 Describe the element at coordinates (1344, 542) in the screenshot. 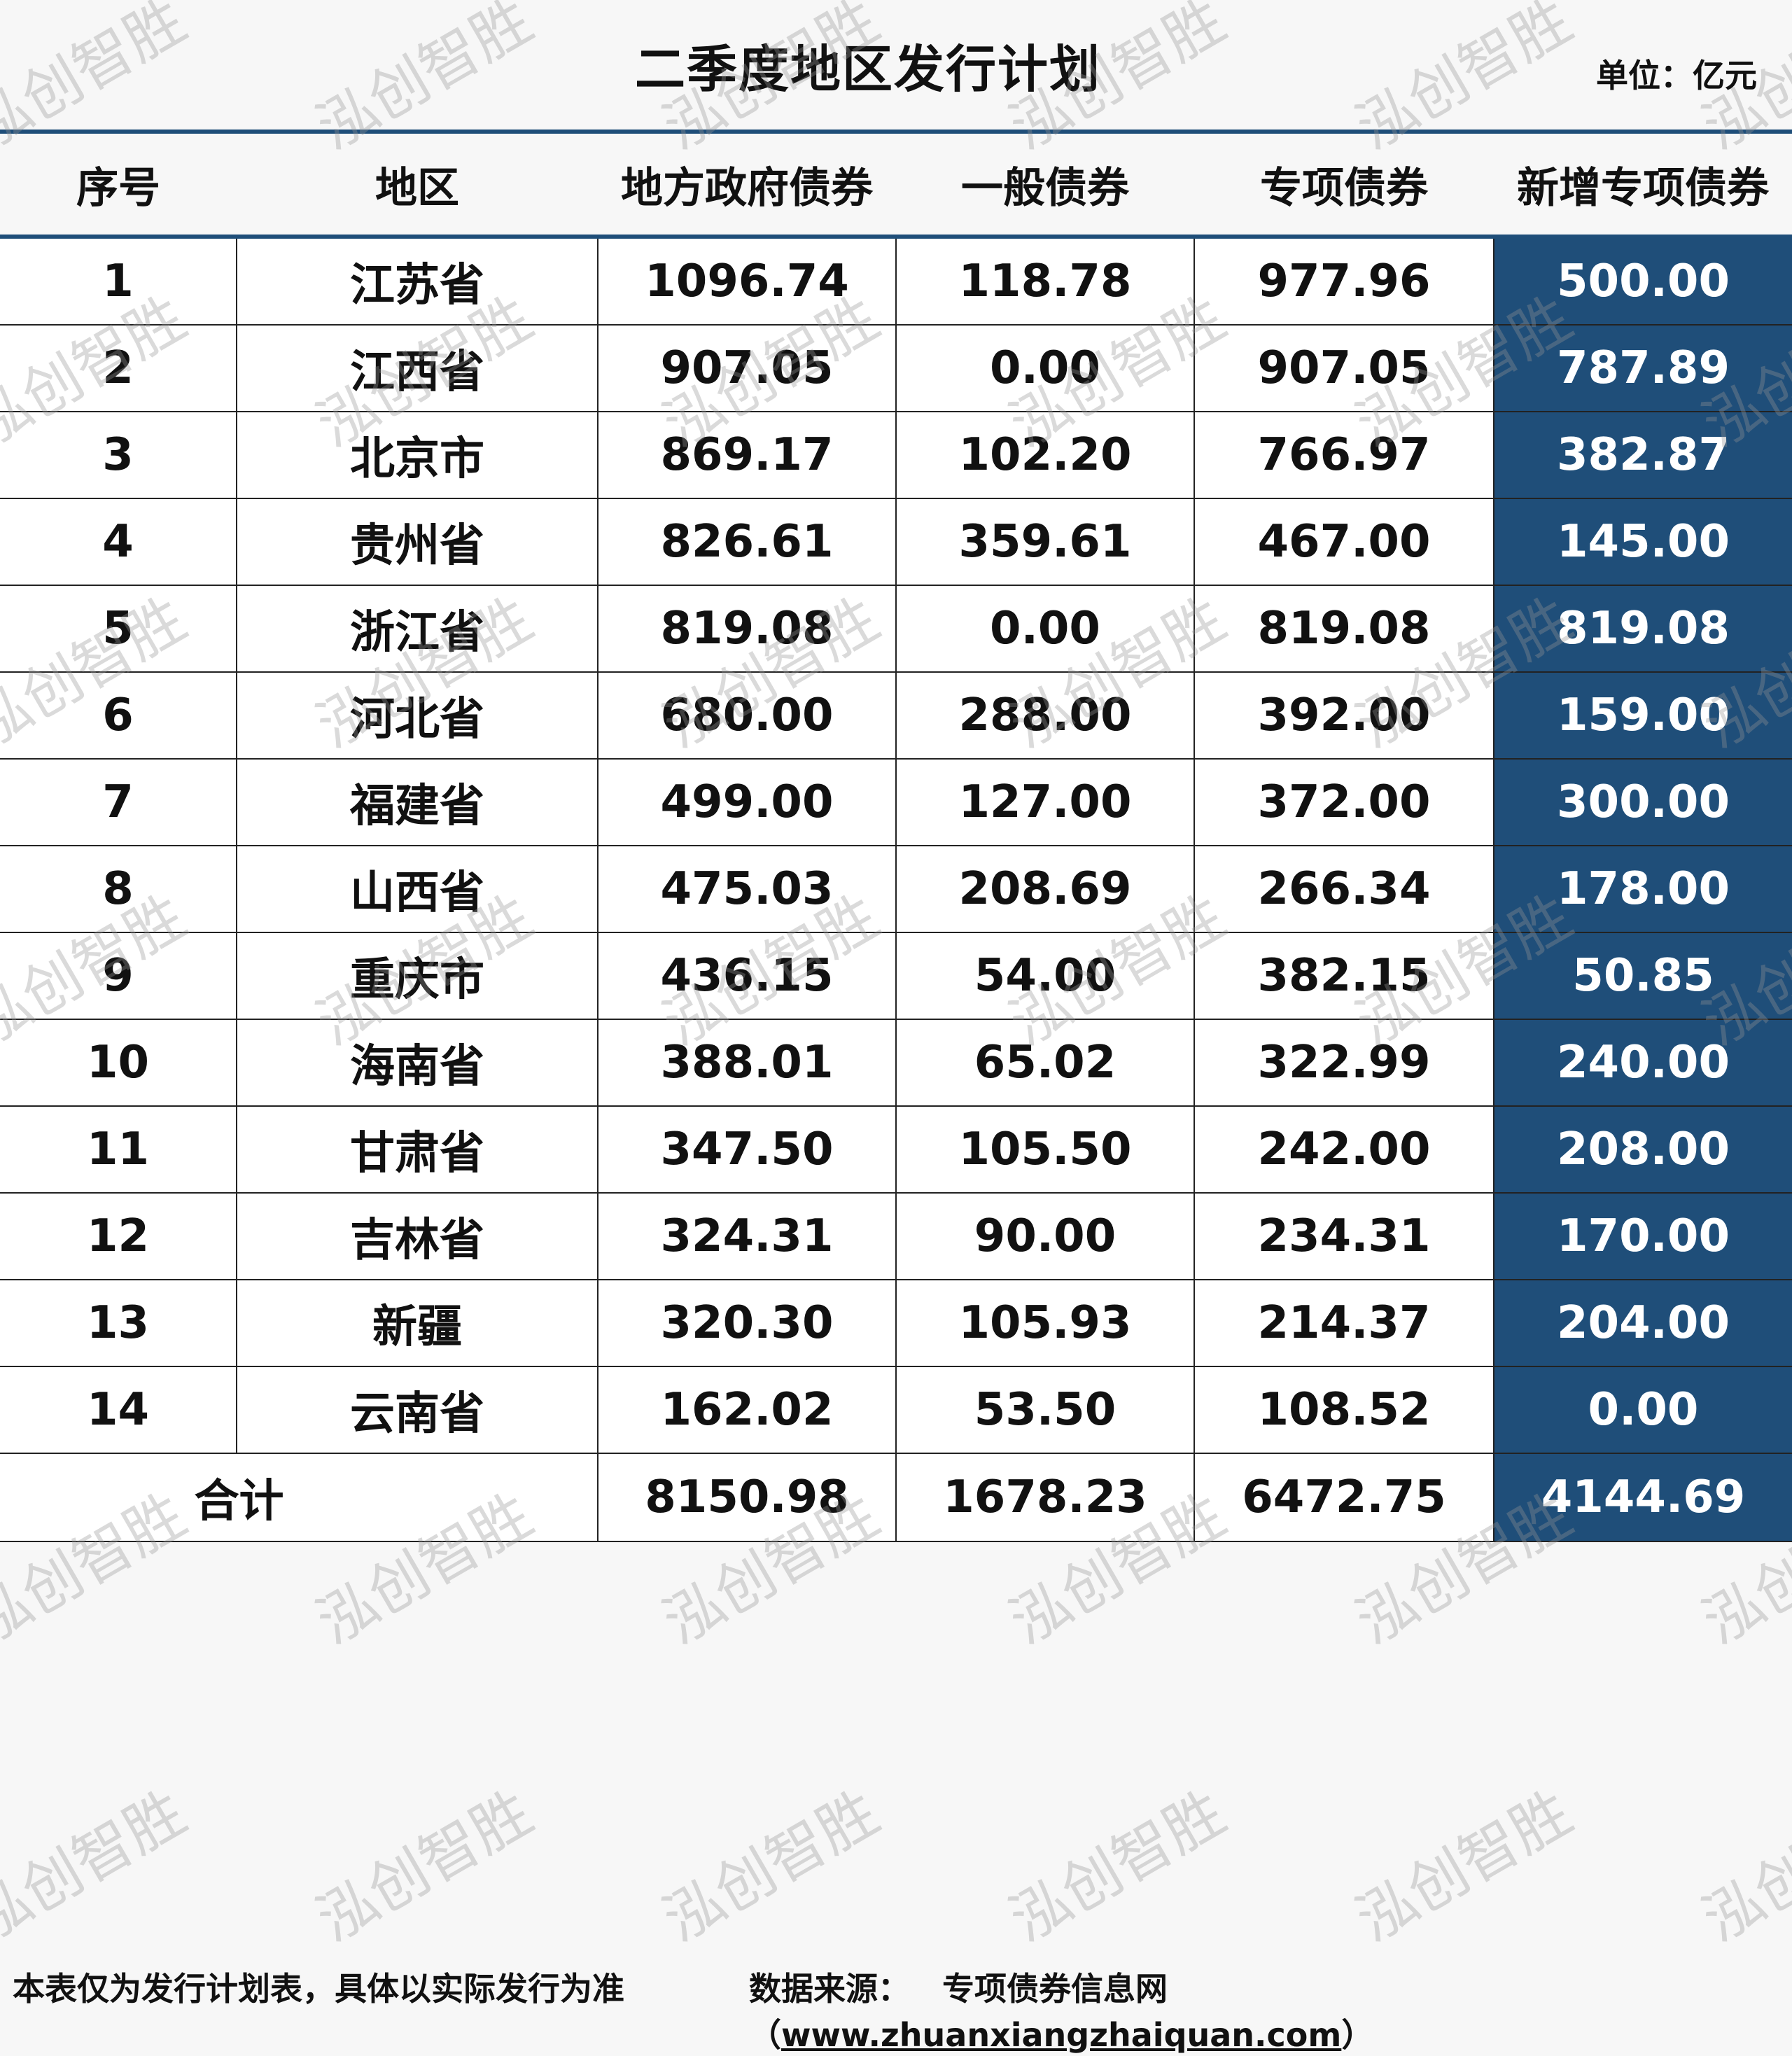

I see `table-cell: 467.00` at that location.